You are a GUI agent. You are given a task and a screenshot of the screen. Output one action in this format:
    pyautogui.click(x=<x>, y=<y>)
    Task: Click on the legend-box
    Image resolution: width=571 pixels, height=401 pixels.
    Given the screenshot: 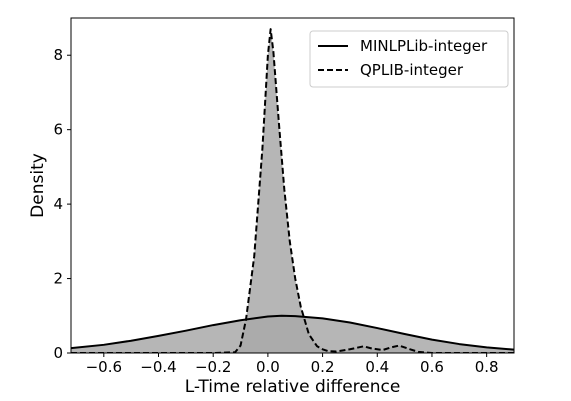 What is the action you would take?
    pyautogui.click(x=409, y=59)
    